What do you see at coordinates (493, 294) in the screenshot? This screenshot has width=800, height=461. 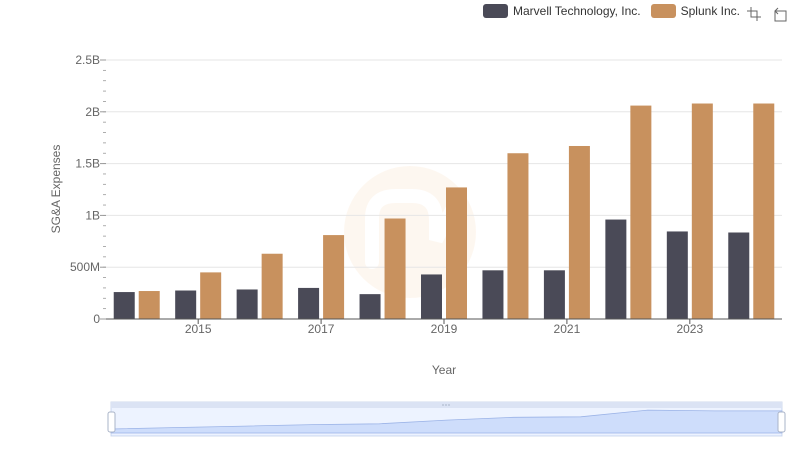 I see `bar-marvell-2020` at bounding box center [493, 294].